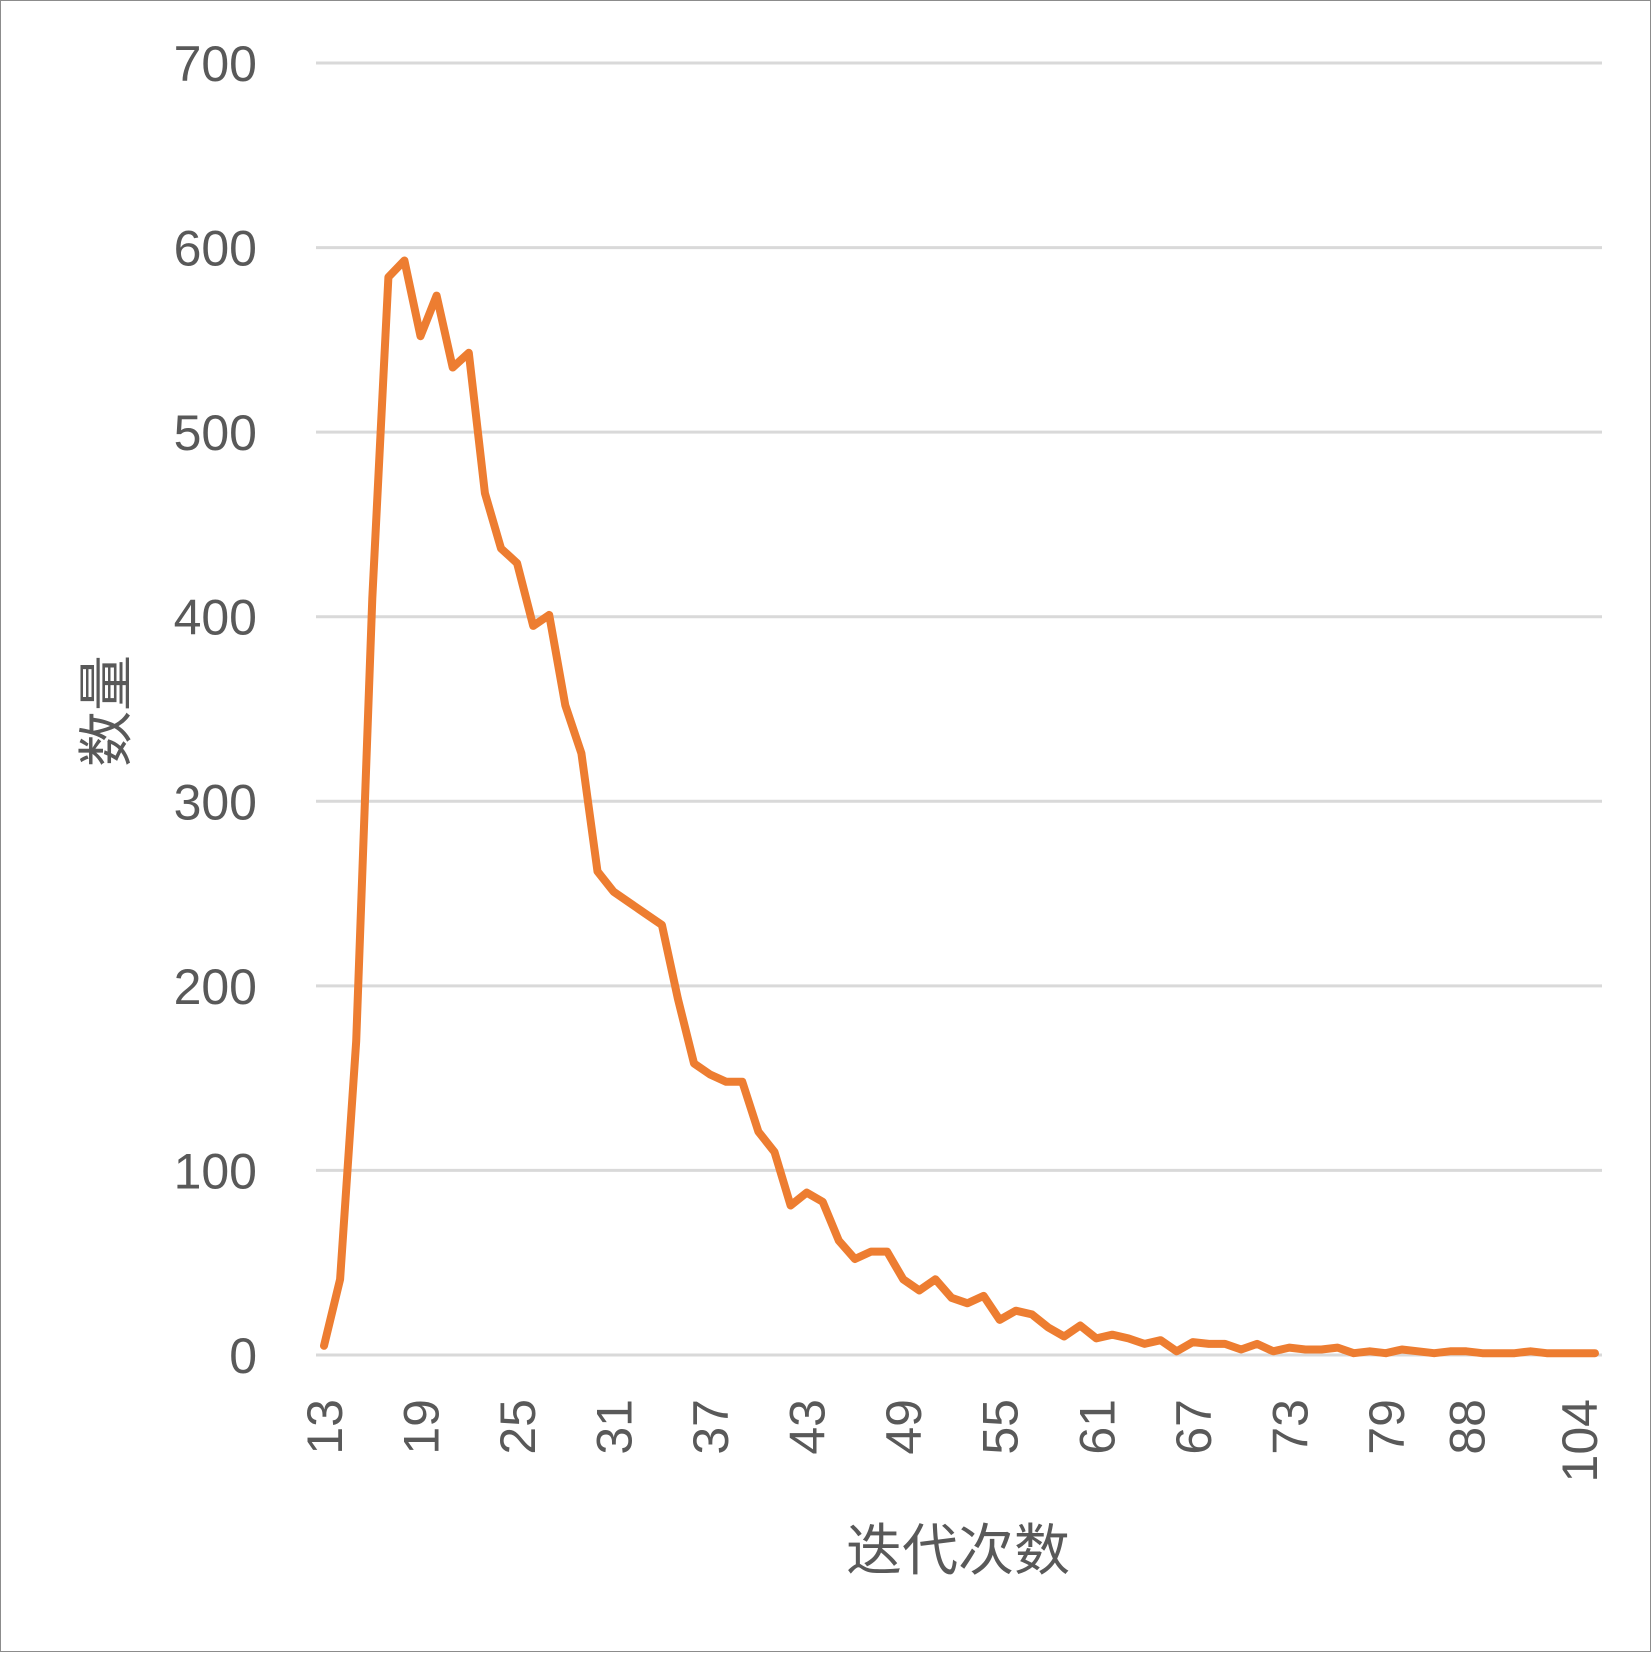 The height and width of the screenshot is (1653, 1651). Describe the element at coordinates (1194, 1427) in the screenshot. I see `x-tick-label: 67` at that location.